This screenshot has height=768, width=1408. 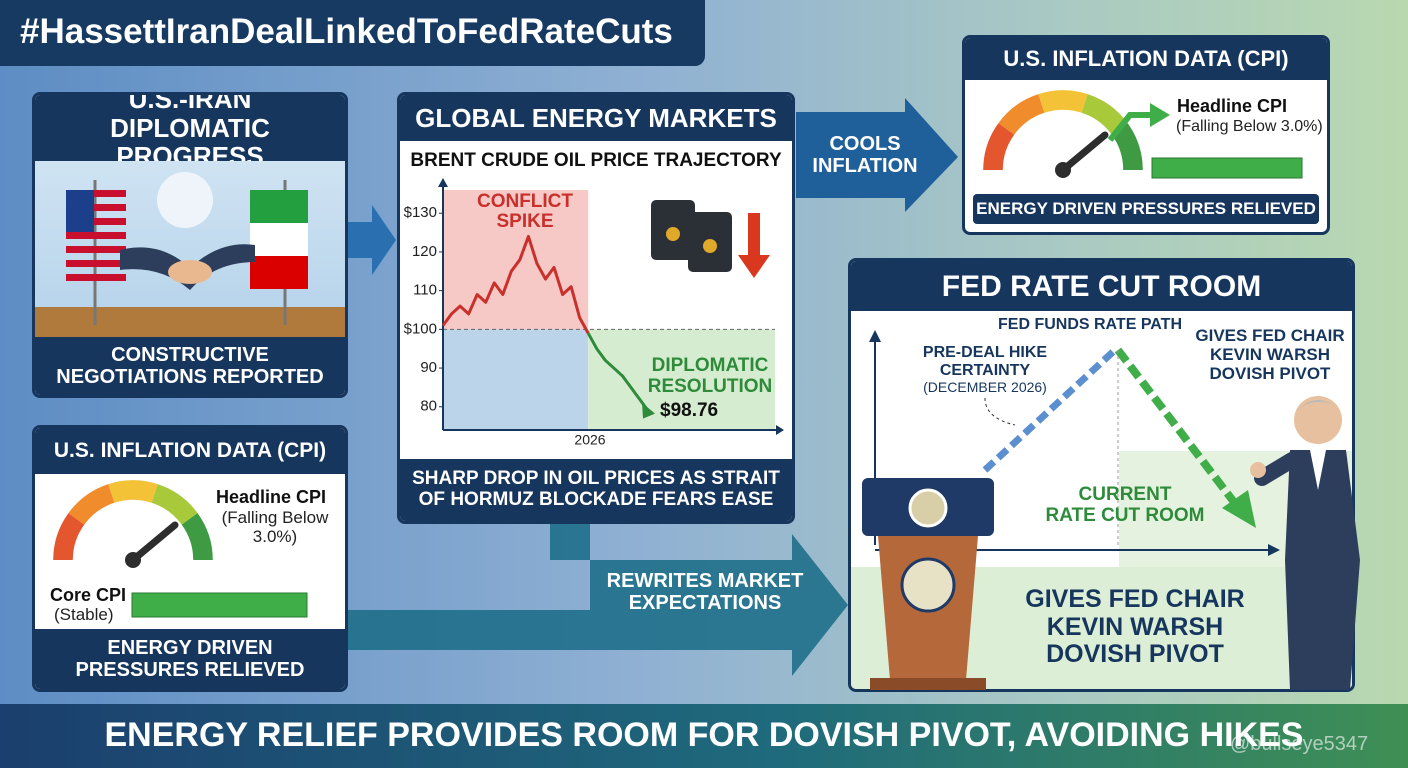 I want to click on caption-line: NEGOTIATIONS REPORTED, so click(x=190, y=377).